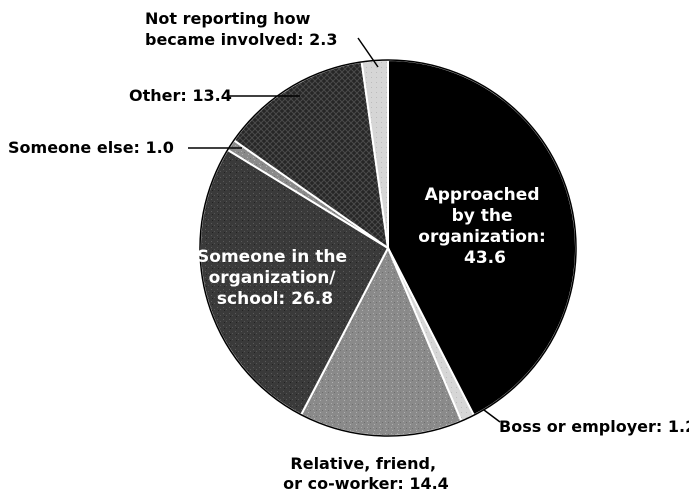 This screenshot has width=689, height=495. Describe the element at coordinates (594, 426) in the screenshot. I see `label-boss: Boss or employer: 1.2` at that location.